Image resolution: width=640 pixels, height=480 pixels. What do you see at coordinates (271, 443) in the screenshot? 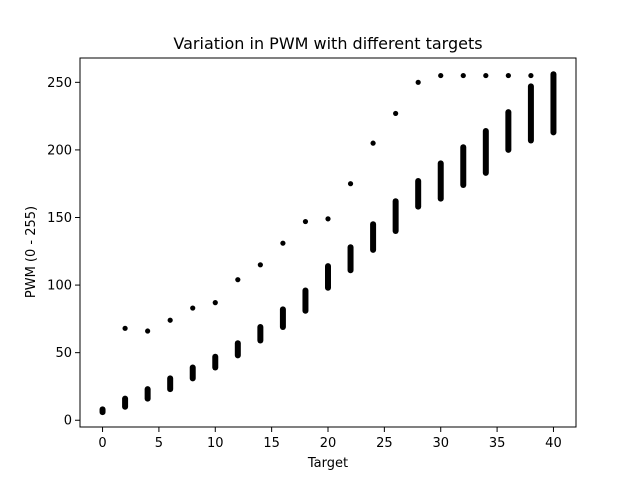
I see `x-tick-label: 15` at bounding box center [271, 443].